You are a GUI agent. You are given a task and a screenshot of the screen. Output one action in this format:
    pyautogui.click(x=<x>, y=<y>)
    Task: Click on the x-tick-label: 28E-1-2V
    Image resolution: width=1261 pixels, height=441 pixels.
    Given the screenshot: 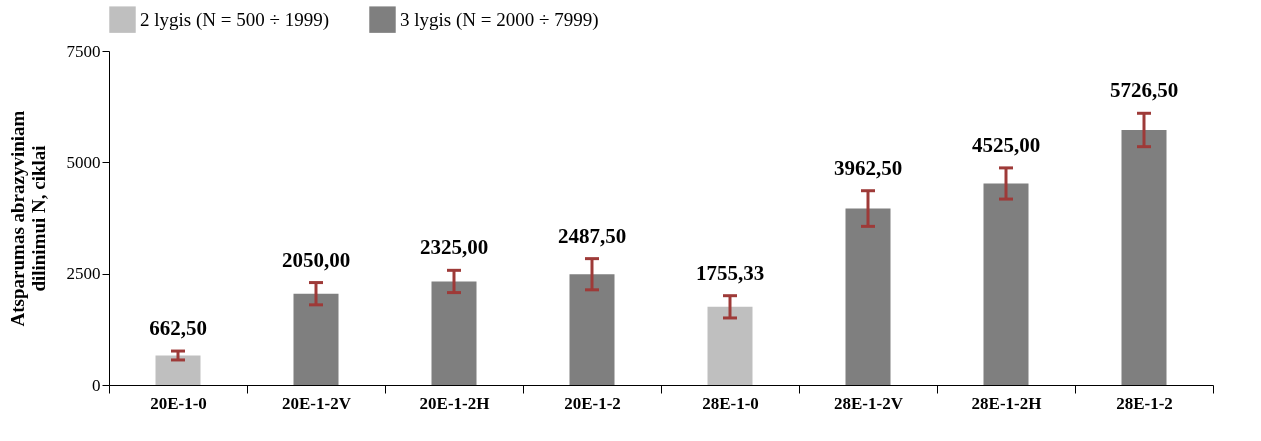 What is the action you would take?
    pyautogui.click(x=869, y=403)
    